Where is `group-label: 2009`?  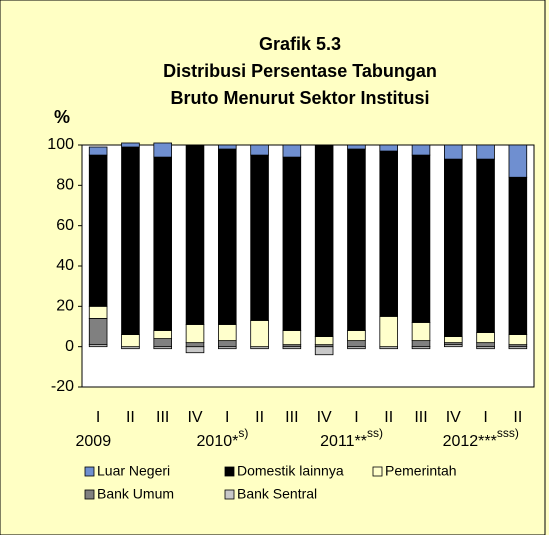
group-label: 2009 is located at coordinates (94, 441).